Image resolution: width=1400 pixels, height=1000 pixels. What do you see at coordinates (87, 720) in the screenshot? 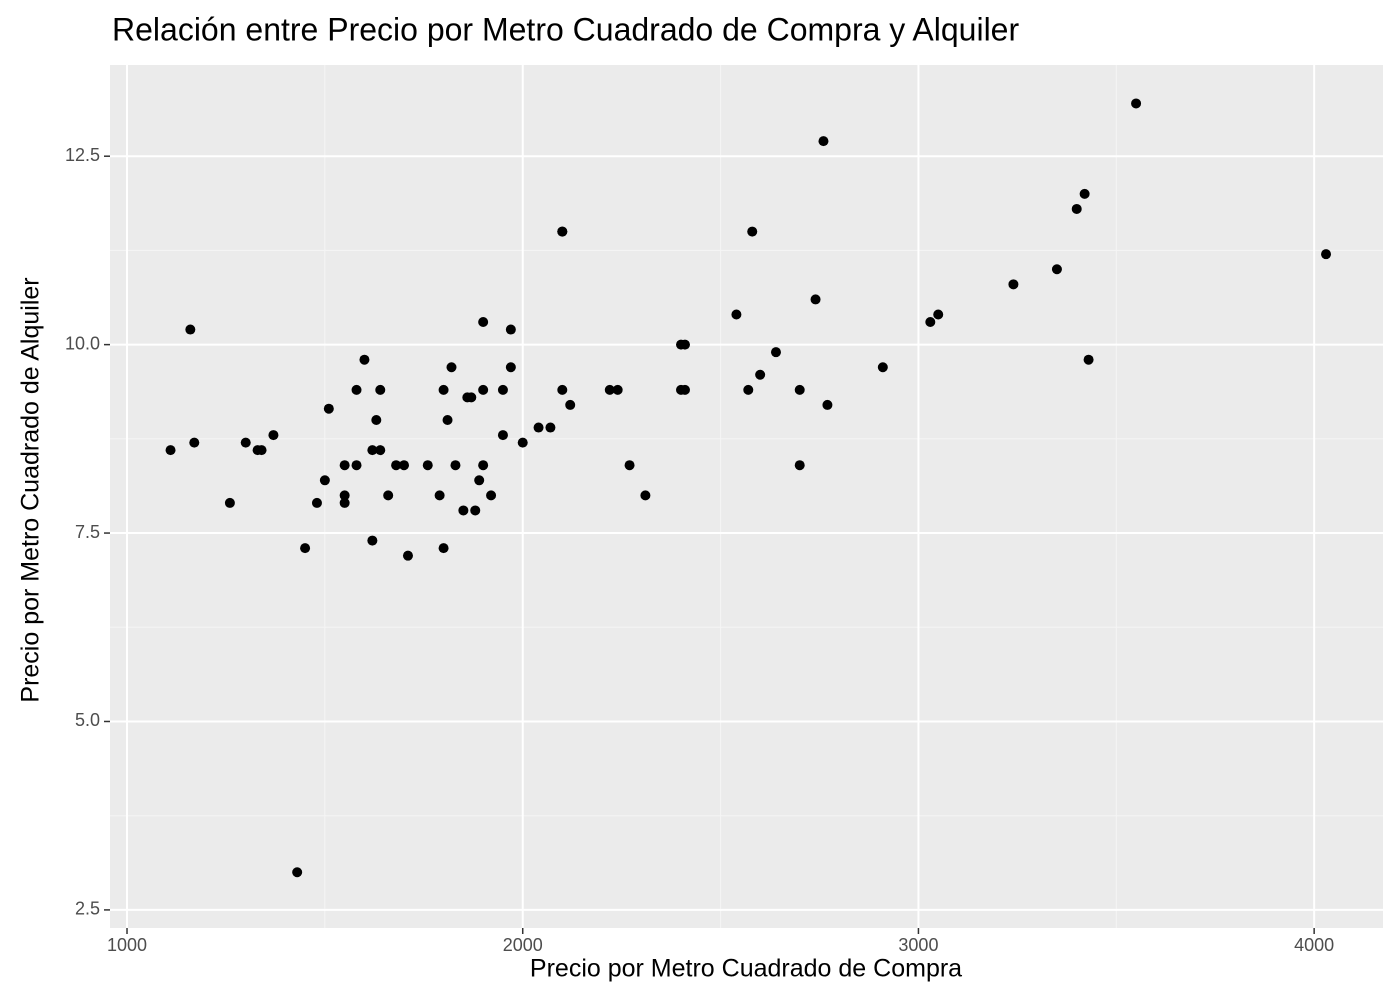
I see `y-tick-label: 5.0` at bounding box center [87, 720].